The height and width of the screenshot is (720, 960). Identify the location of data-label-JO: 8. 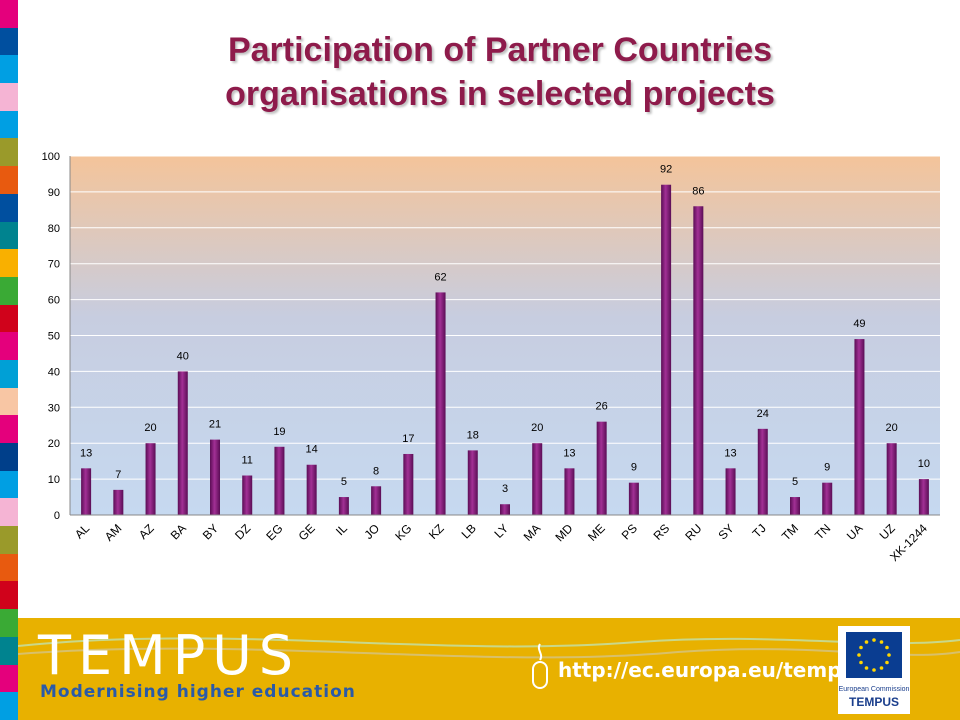
(376, 471).